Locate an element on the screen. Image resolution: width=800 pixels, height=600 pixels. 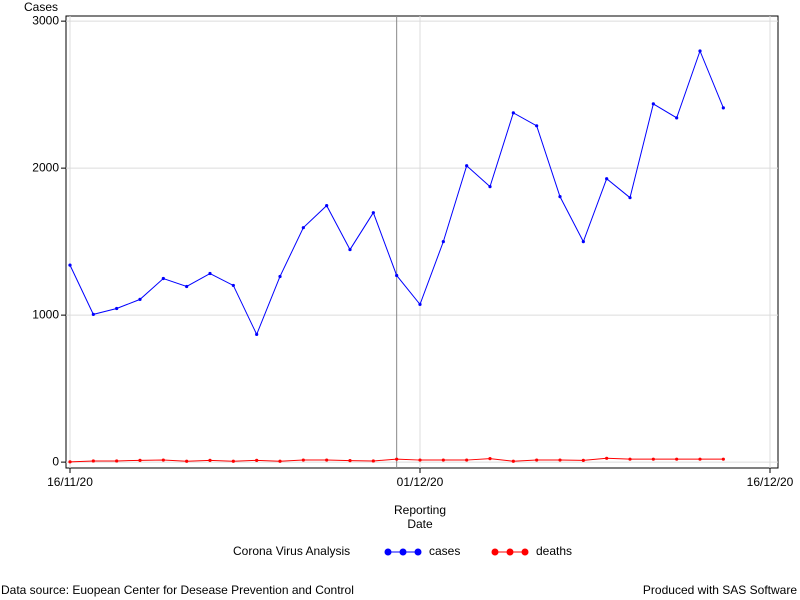
y-tick-label: 2000 is located at coordinates (45, 167).